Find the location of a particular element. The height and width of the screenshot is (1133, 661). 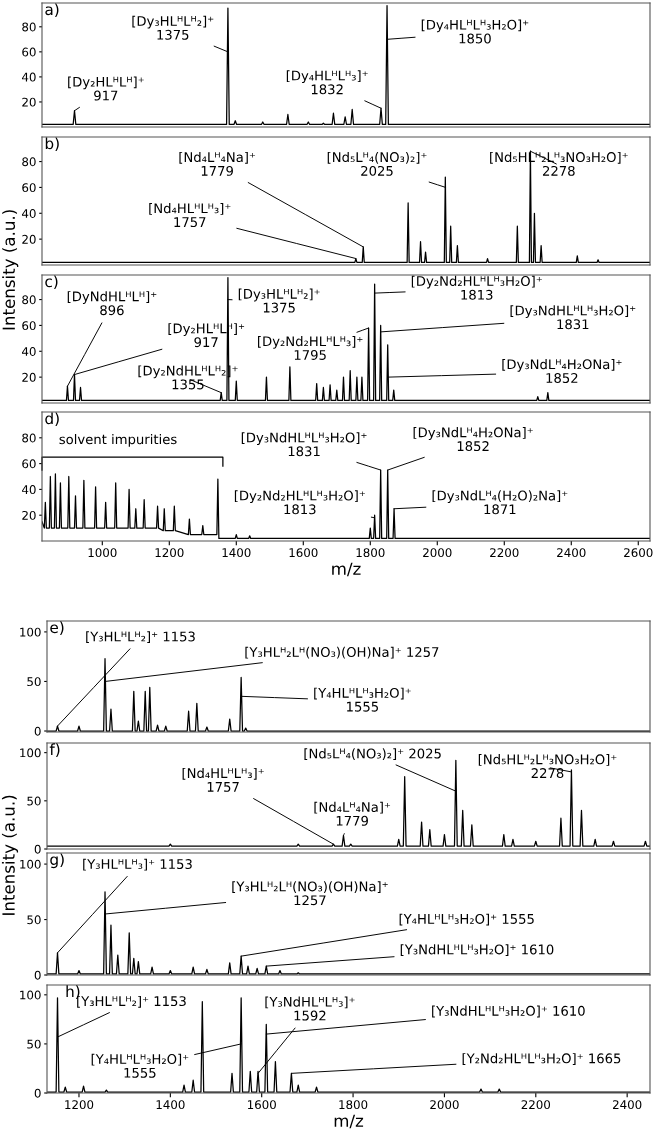

chart-title: a) is located at coordinates (52, 10).